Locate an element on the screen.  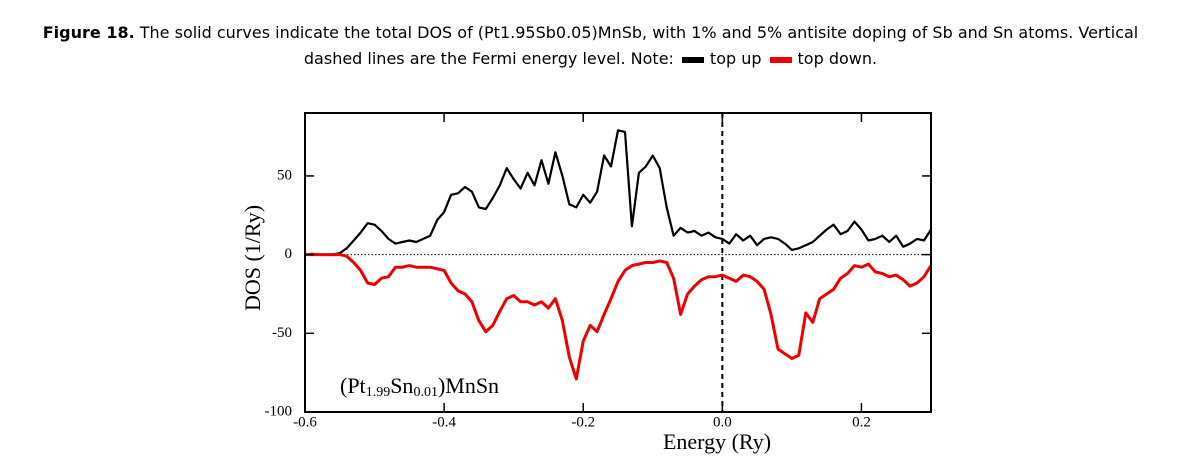
annotation-part: Sn is located at coordinates (401, 385).